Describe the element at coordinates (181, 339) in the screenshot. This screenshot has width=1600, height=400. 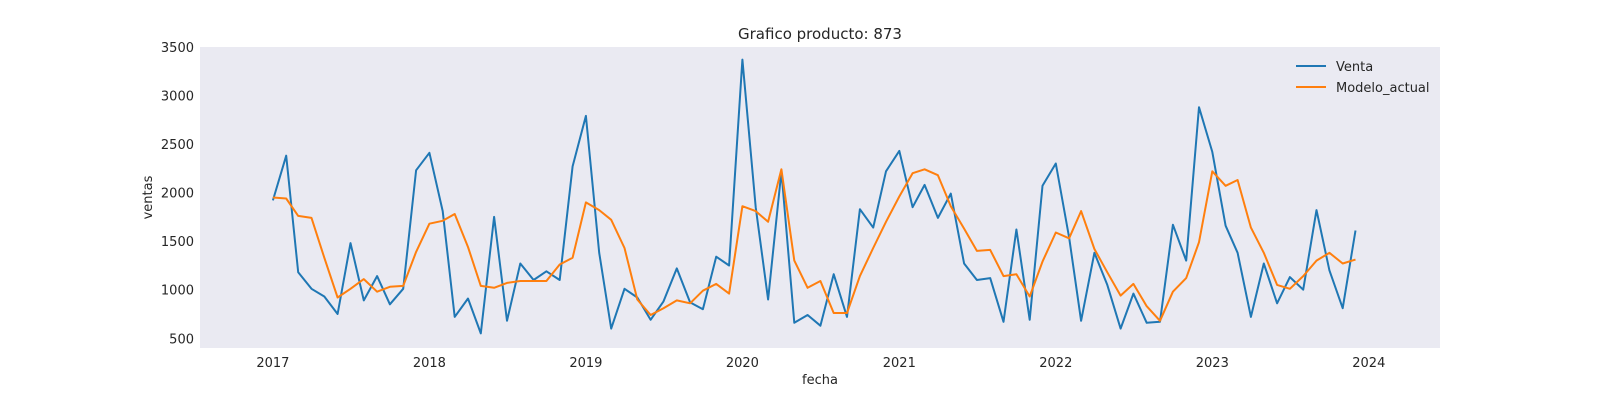
I see `y-tick-label: 500` at that location.